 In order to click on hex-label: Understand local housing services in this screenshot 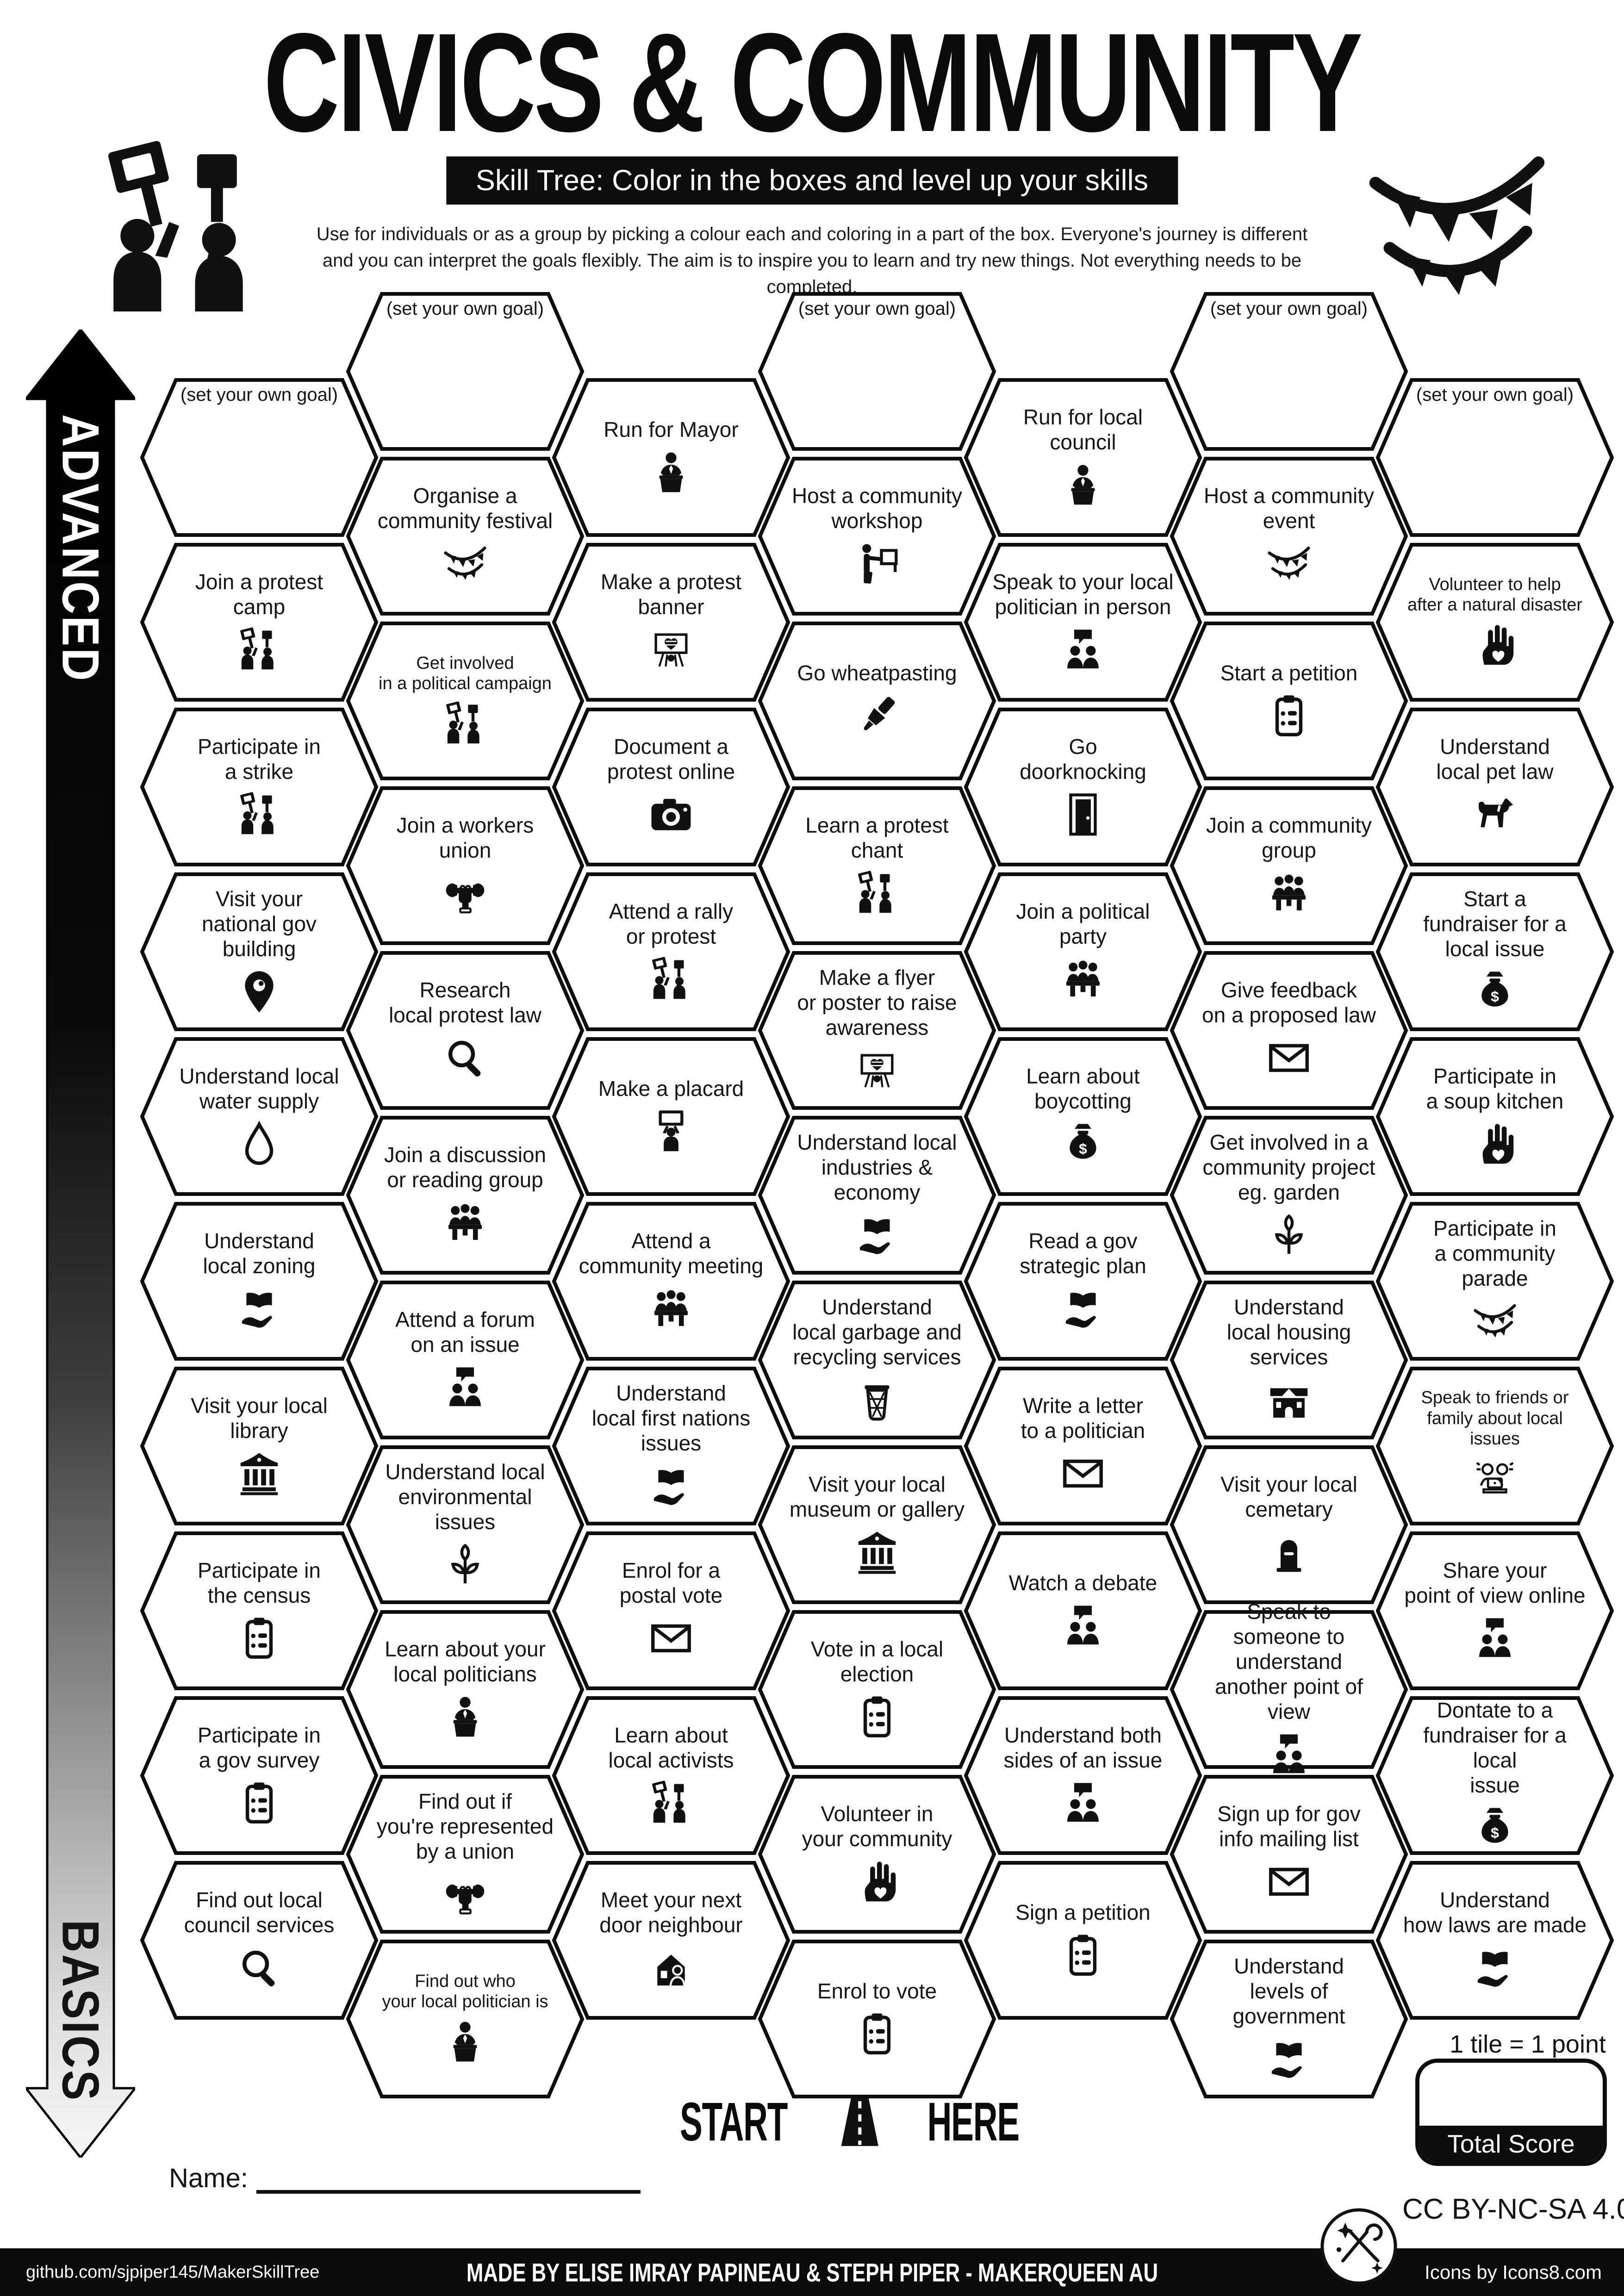, I will do `click(1288, 1332)`.